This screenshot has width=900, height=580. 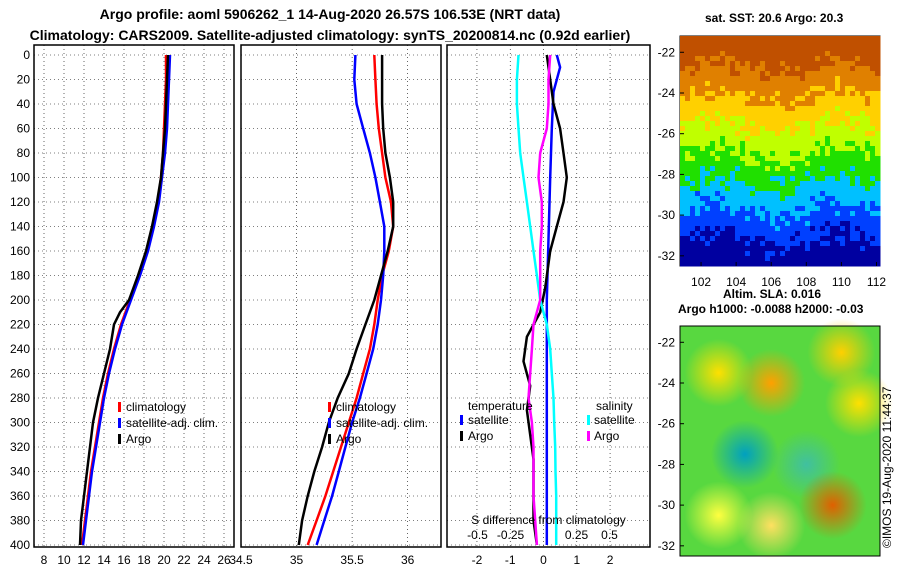 I want to click on y-tick-label: 220, so click(x=20, y=325).